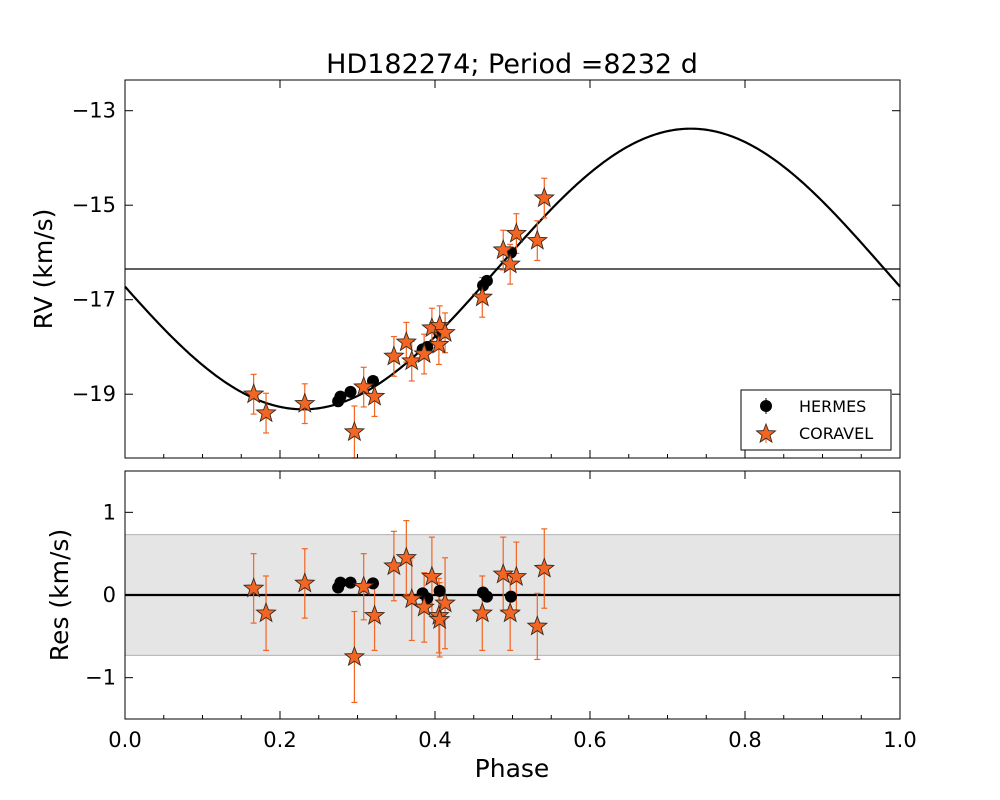 The width and height of the screenshot is (1000, 800). Describe the element at coordinates (279, 740) in the screenshot. I see `x-tick-label: 0.2` at that location.